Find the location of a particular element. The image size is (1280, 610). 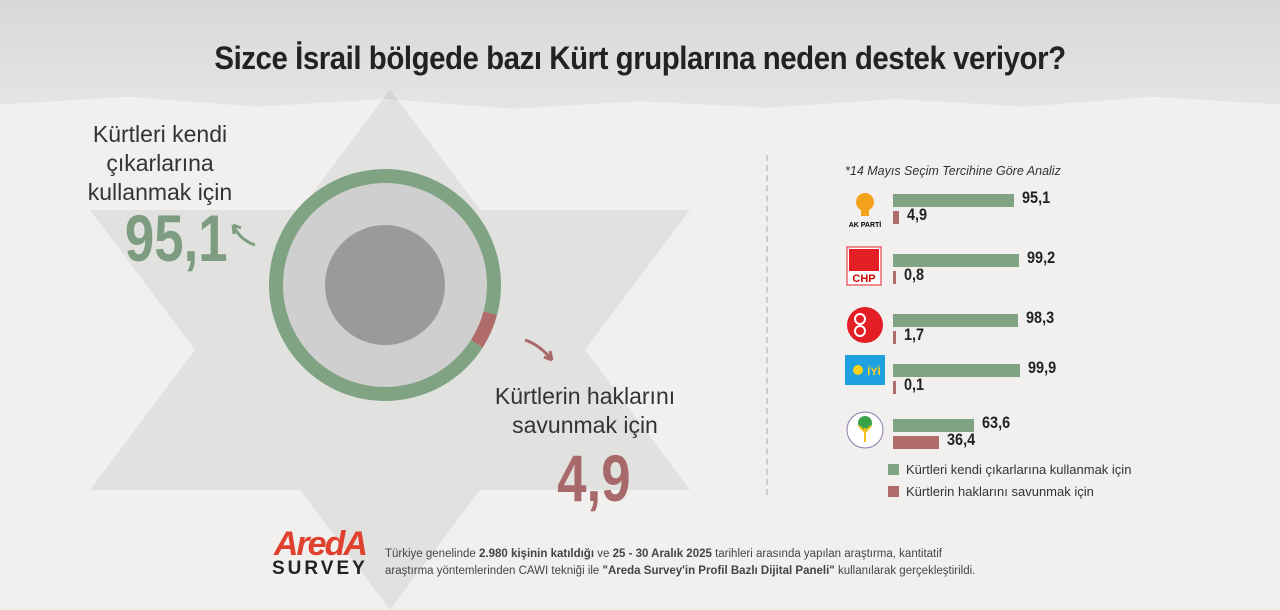

logo-chp-icon: CHP is located at coordinates (865, 265).